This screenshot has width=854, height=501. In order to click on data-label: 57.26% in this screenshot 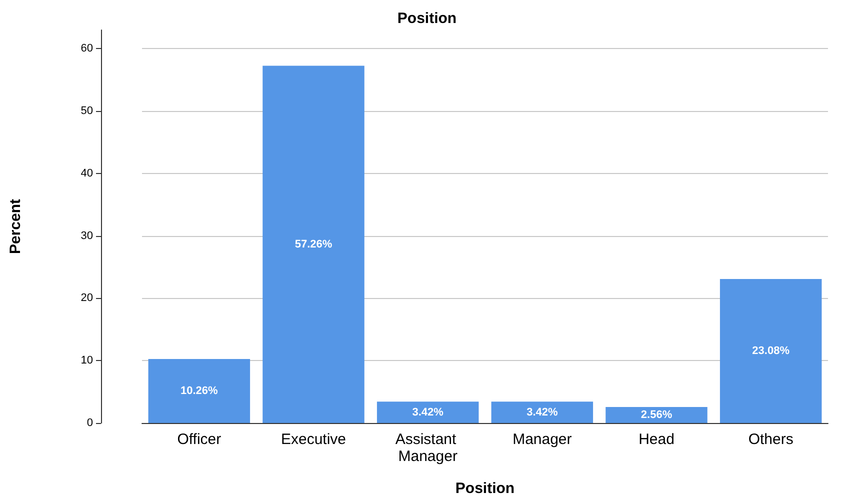, I will do `click(313, 244)`.